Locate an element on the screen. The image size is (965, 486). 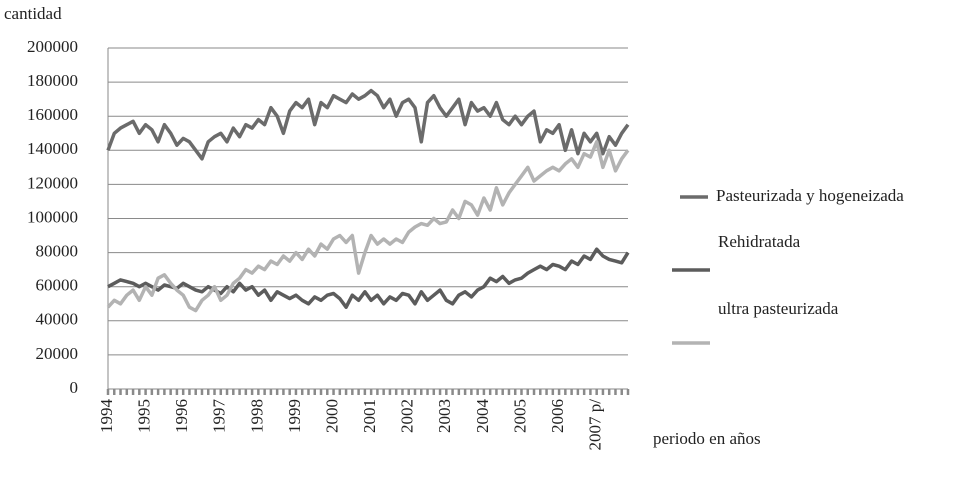
y-tick-label: 40000 is located at coordinates (57, 319).